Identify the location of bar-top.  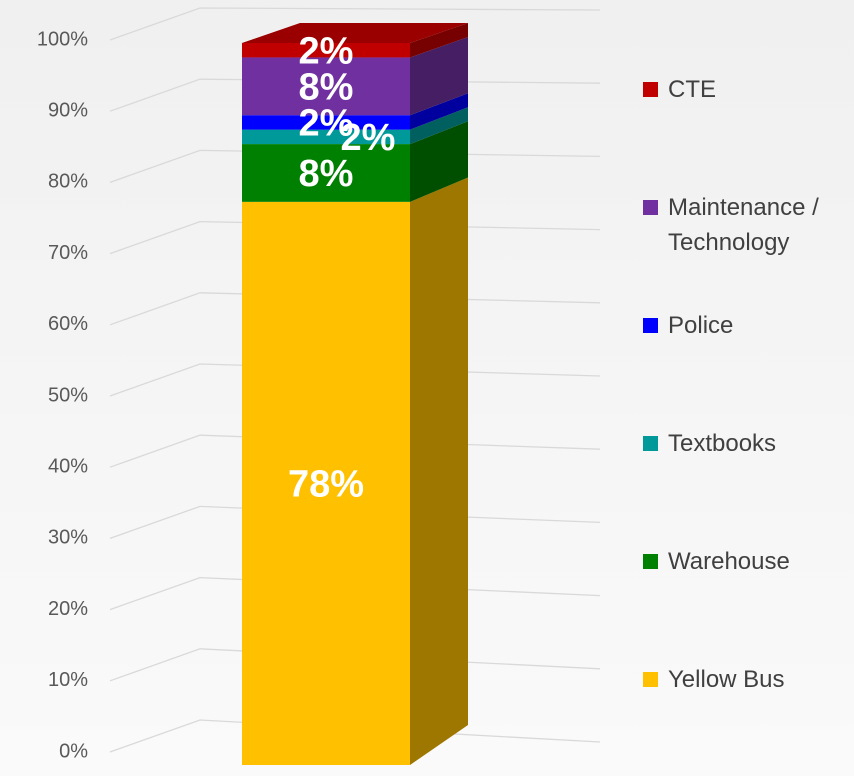
(355, 33).